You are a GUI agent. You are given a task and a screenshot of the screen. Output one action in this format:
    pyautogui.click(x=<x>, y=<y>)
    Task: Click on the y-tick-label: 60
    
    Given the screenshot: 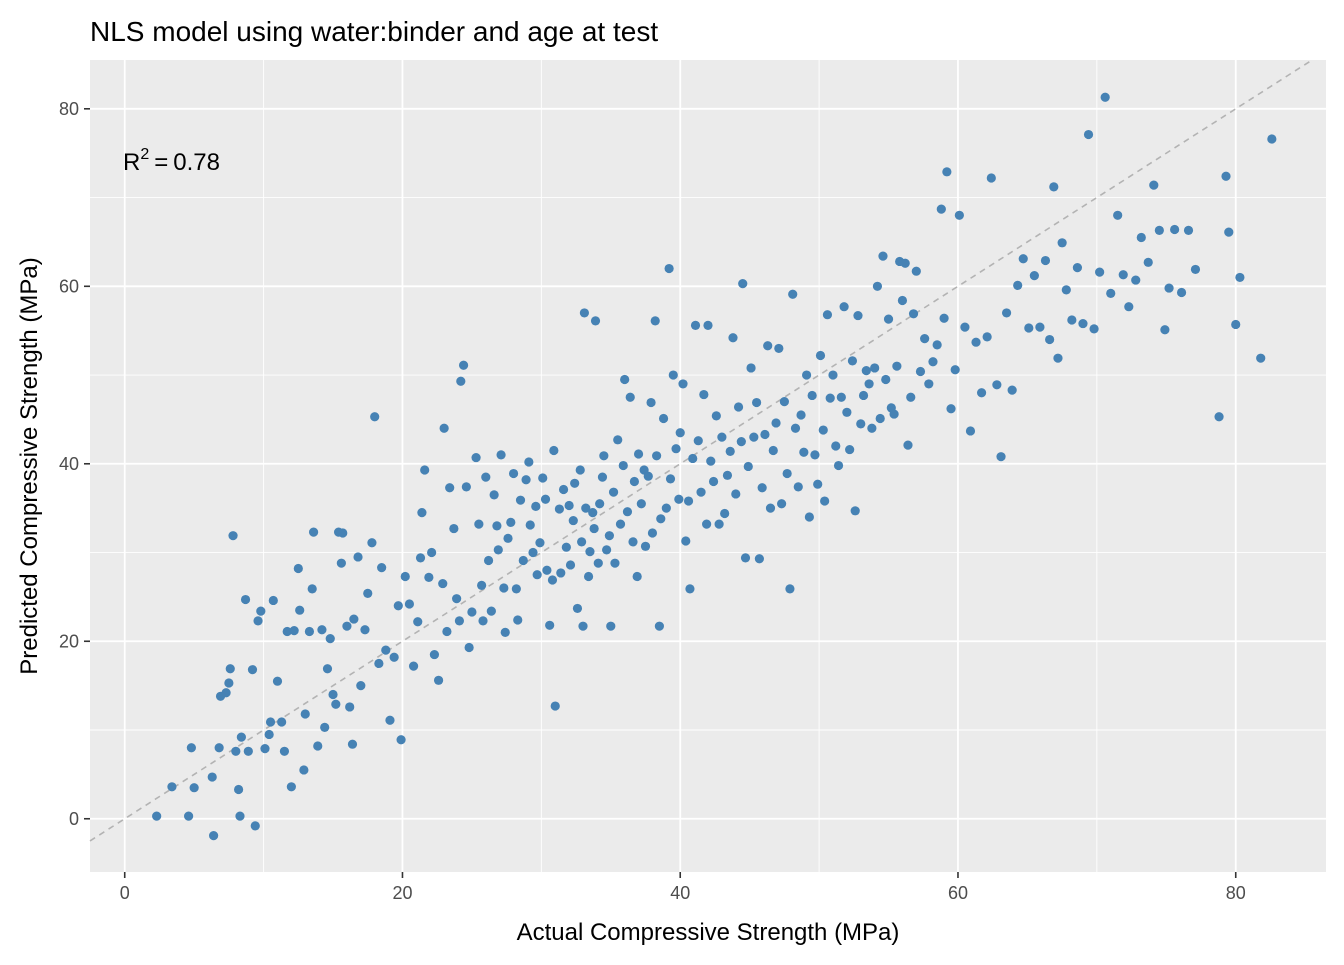 What is the action you would take?
    pyautogui.click(x=69, y=286)
    